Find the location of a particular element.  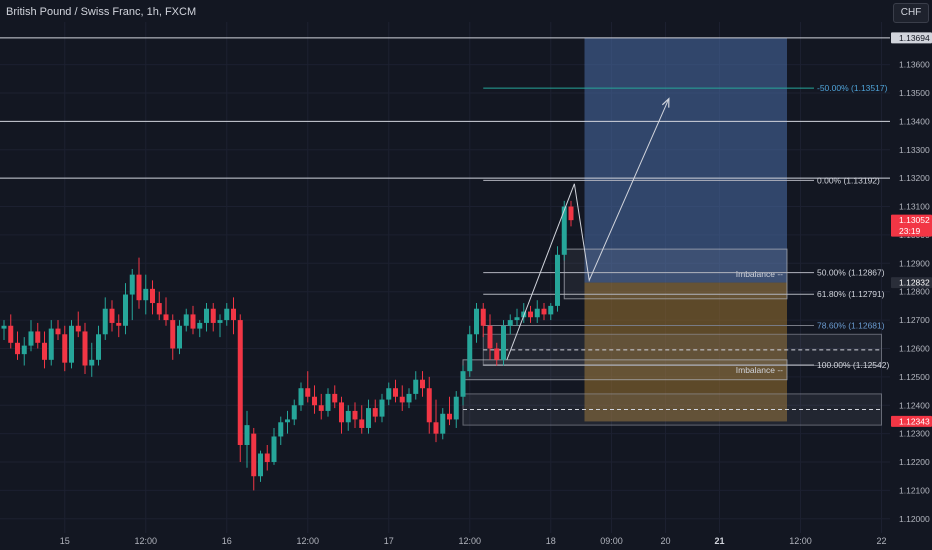

price-tick-label: 1.12400 is located at coordinates (914, 405).